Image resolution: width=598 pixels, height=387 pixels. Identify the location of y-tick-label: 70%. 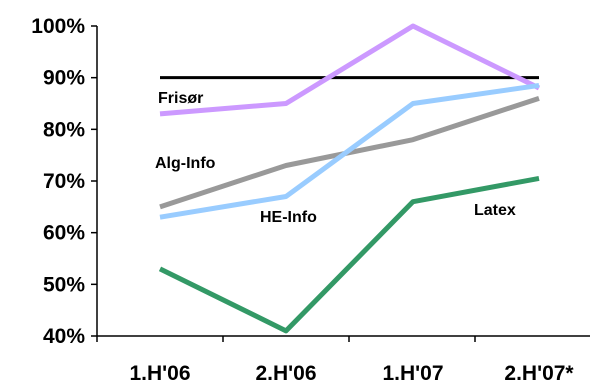
(64, 181).